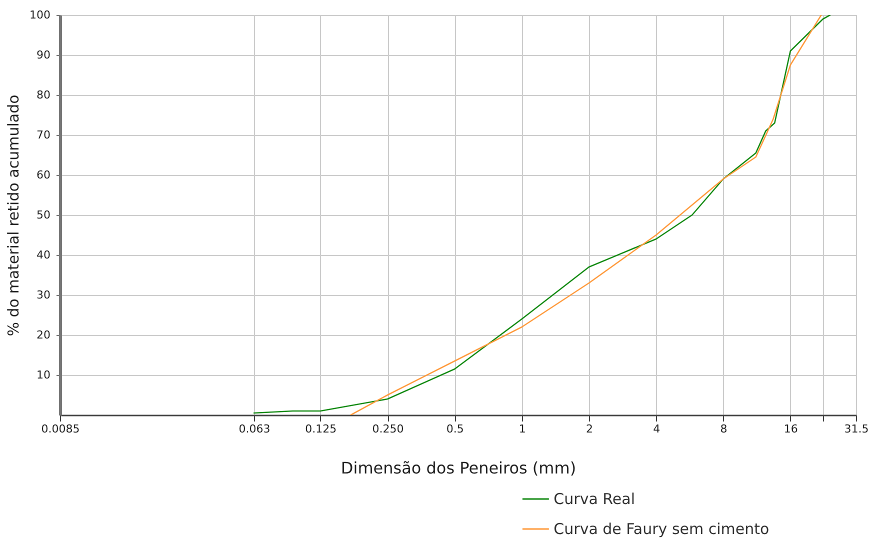 The image size is (869, 543). What do you see at coordinates (388, 429) in the screenshot?
I see `x-tick-label: 0.250` at bounding box center [388, 429].